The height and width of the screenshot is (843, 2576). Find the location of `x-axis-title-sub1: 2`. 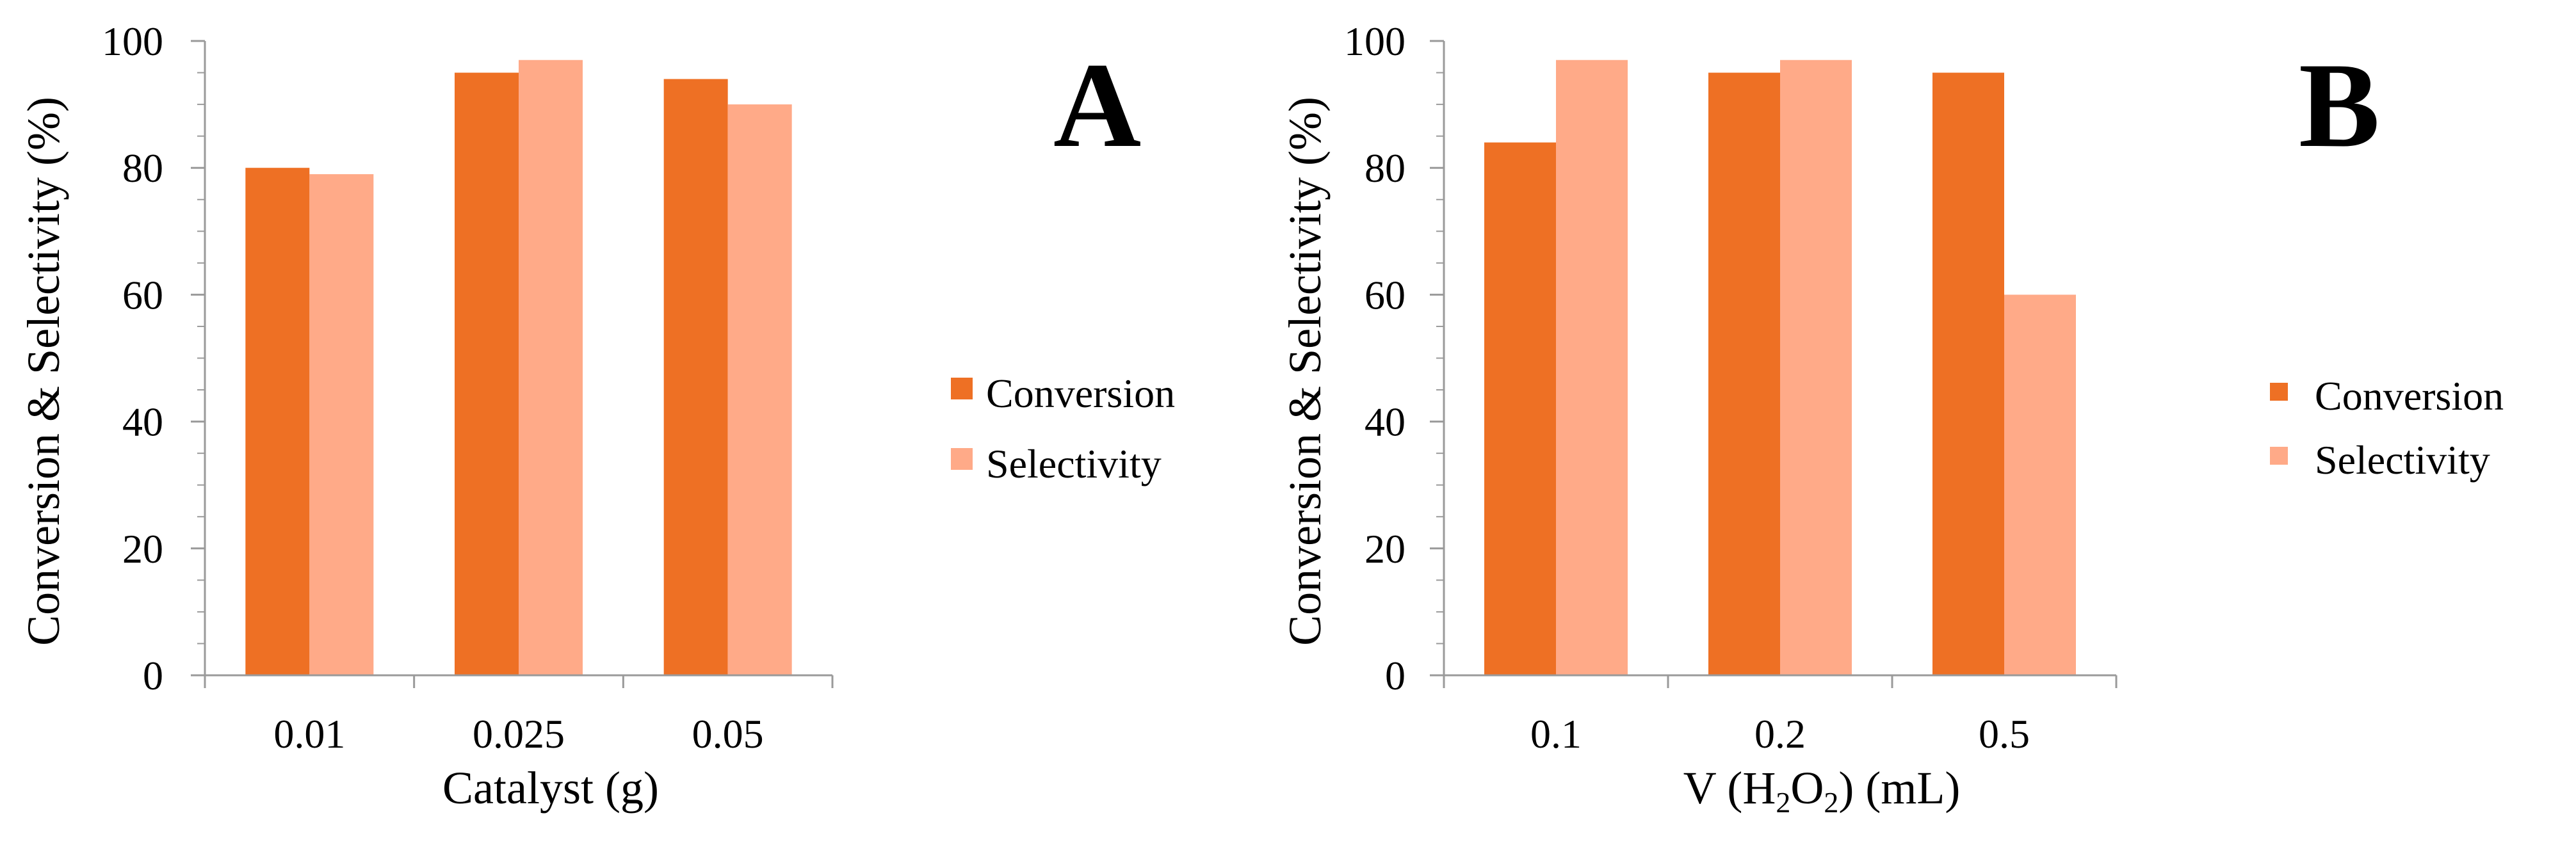

x-axis-title-sub1: 2 is located at coordinates (1783, 802).